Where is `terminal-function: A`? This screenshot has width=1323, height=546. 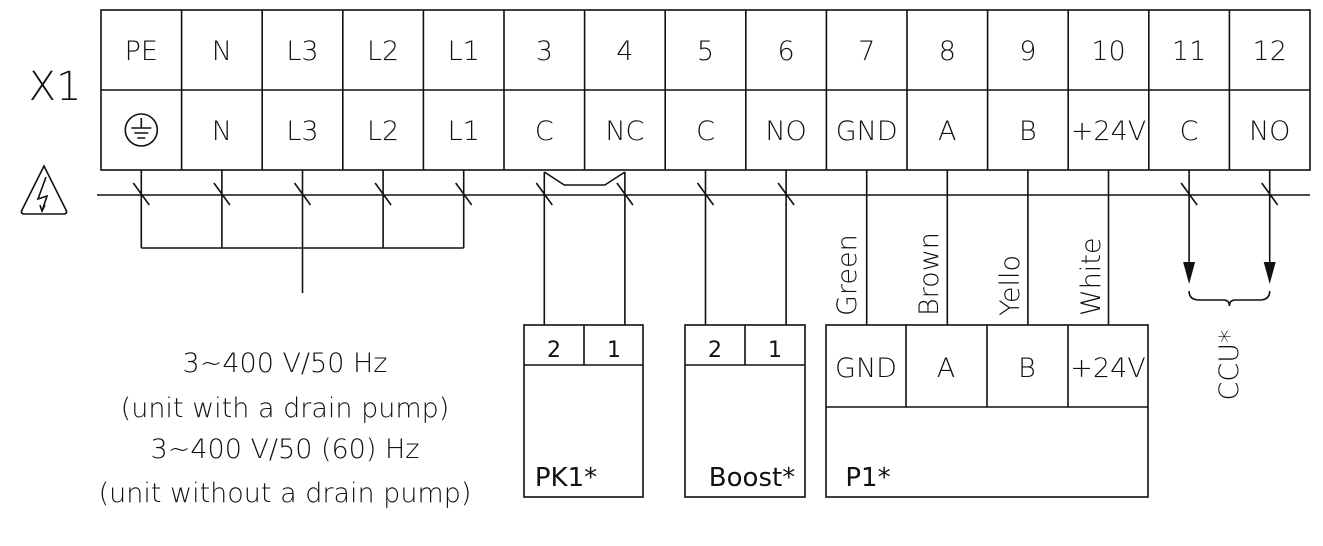 terminal-function: A is located at coordinates (947, 131).